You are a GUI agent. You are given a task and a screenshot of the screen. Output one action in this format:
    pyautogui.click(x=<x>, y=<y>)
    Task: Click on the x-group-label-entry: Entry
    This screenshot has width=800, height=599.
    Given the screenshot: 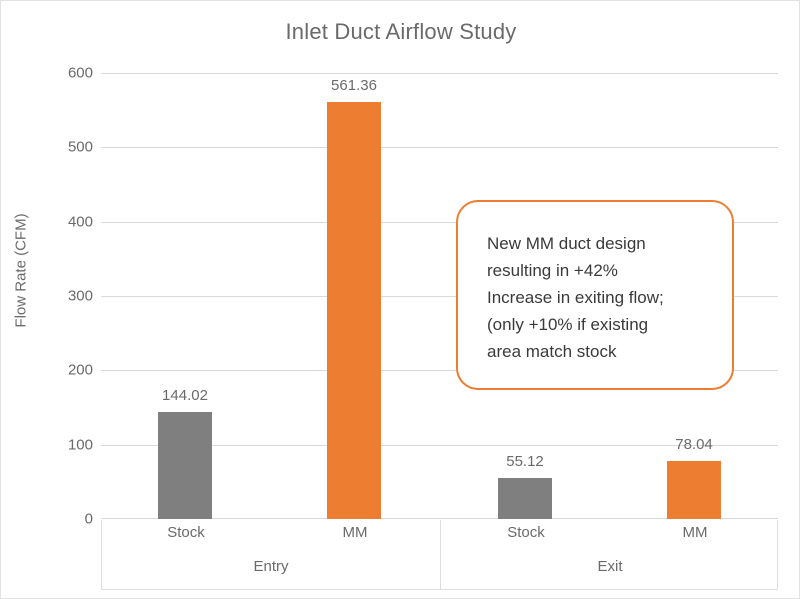 What is the action you would take?
    pyautogui.click(x=271, y=566)
    